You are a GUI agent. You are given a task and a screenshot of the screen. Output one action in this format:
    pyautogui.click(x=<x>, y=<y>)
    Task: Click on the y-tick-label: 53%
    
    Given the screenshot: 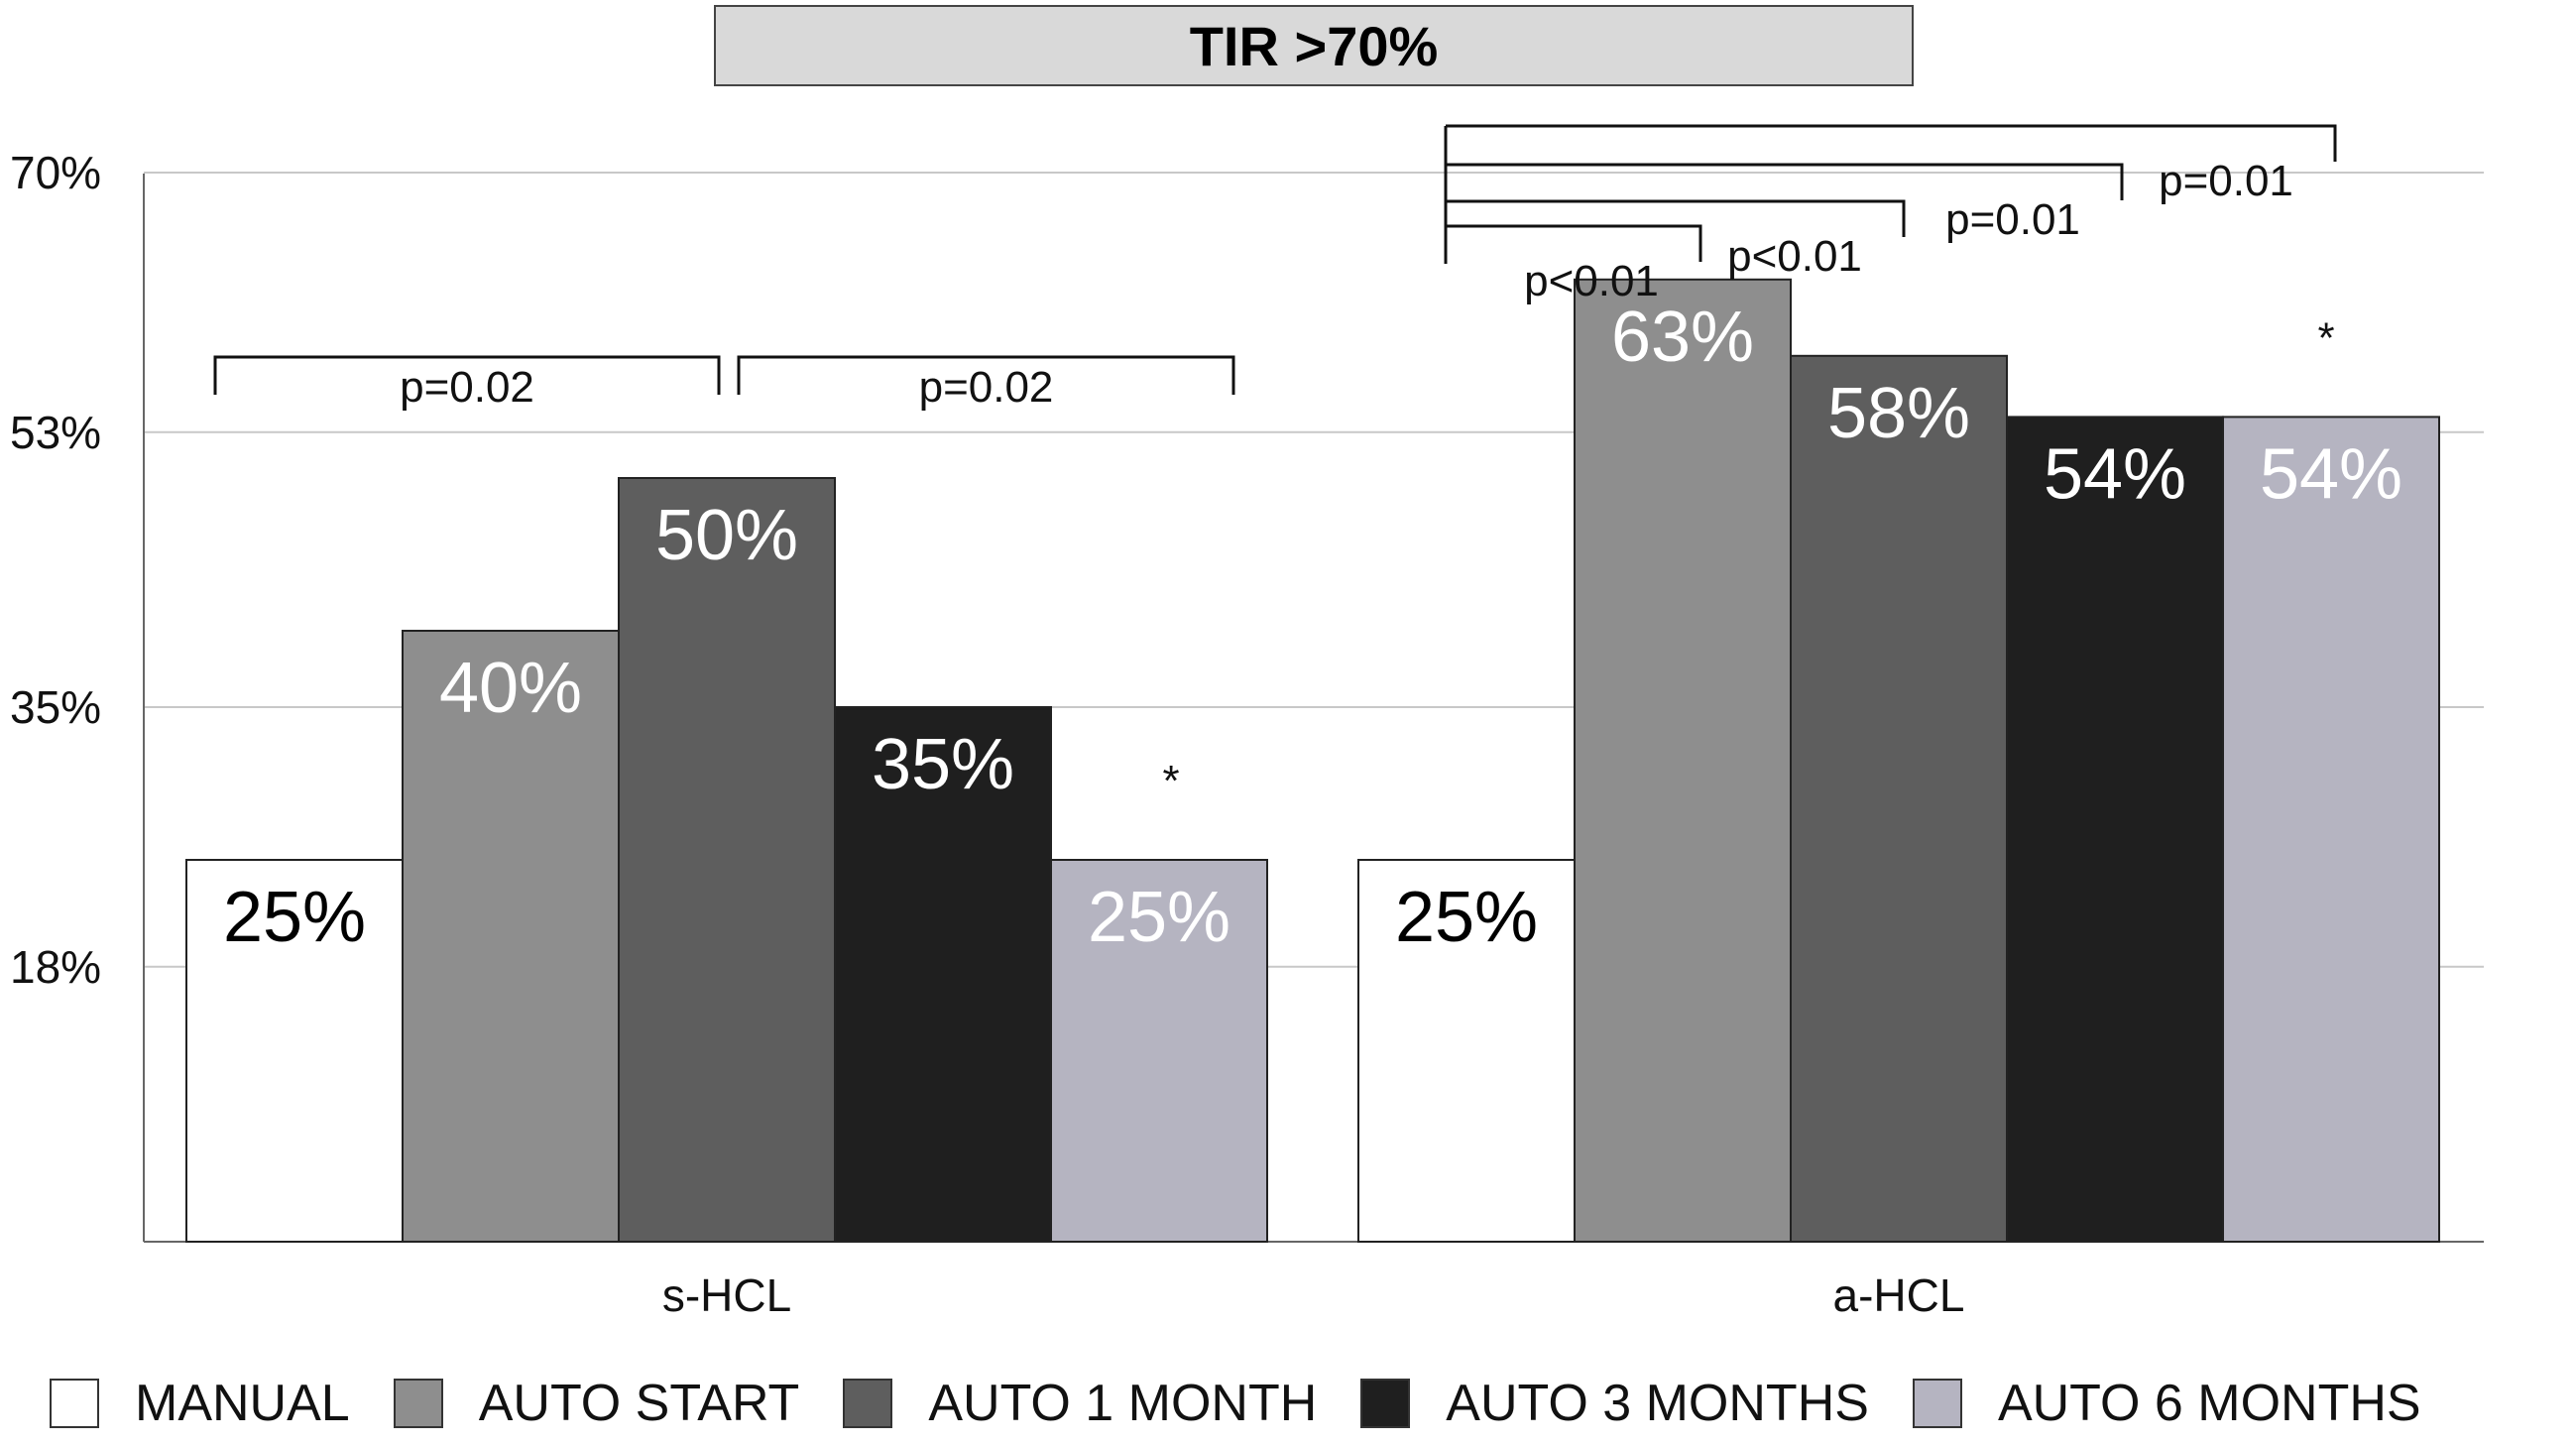 What is the action you would take?
    pyautogui.click(x=56, y=432)
    